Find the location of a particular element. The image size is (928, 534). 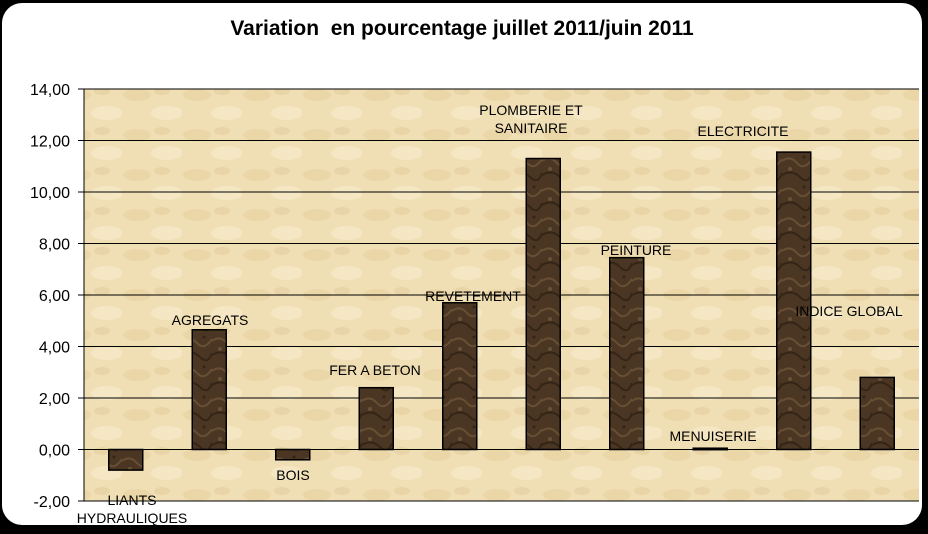

y-tick-label: -2,00 is located at coordinates (52, 502).